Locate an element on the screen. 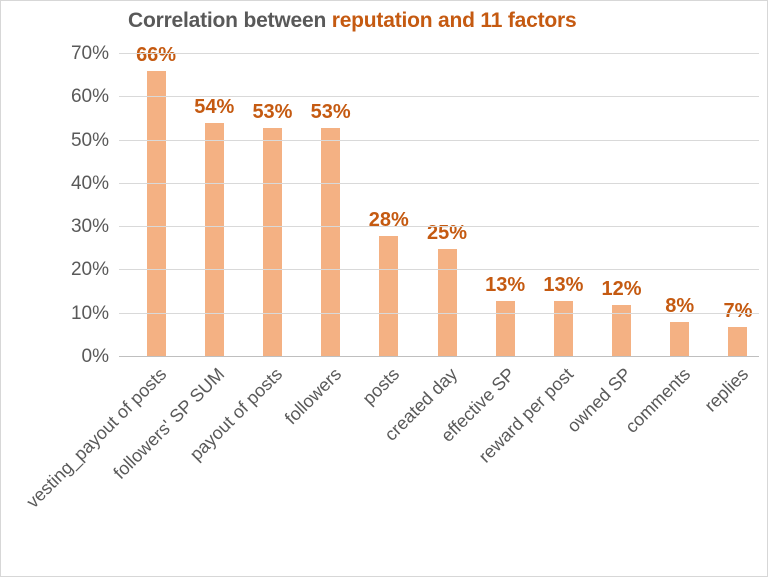 The image size is (768, 577). y-axis-tick-label: 20% is located at coordinates (89, 270).